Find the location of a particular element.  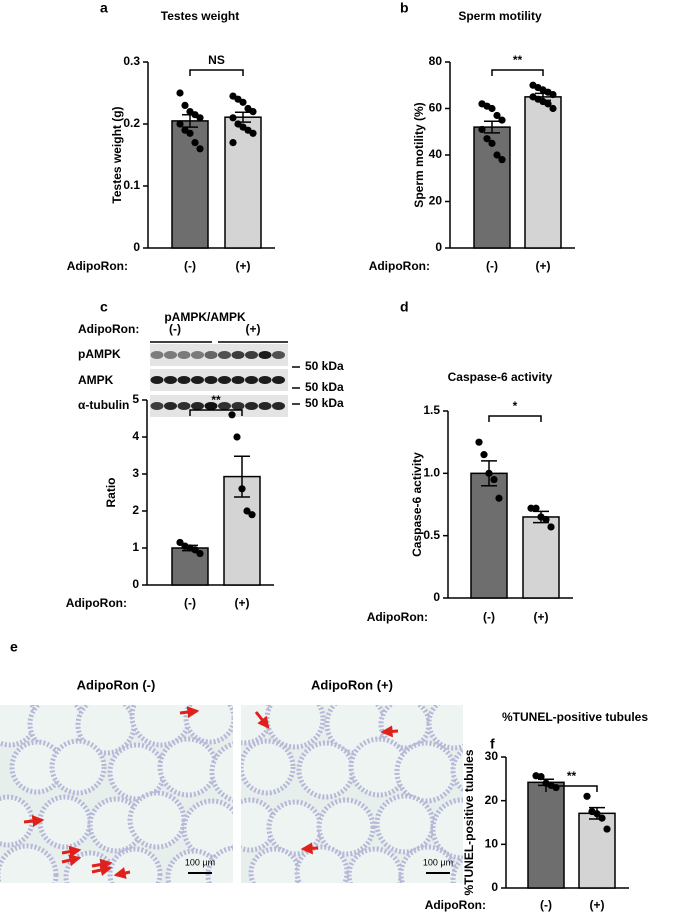

y-tick-label: 5 is located at coordinates (135, 399).